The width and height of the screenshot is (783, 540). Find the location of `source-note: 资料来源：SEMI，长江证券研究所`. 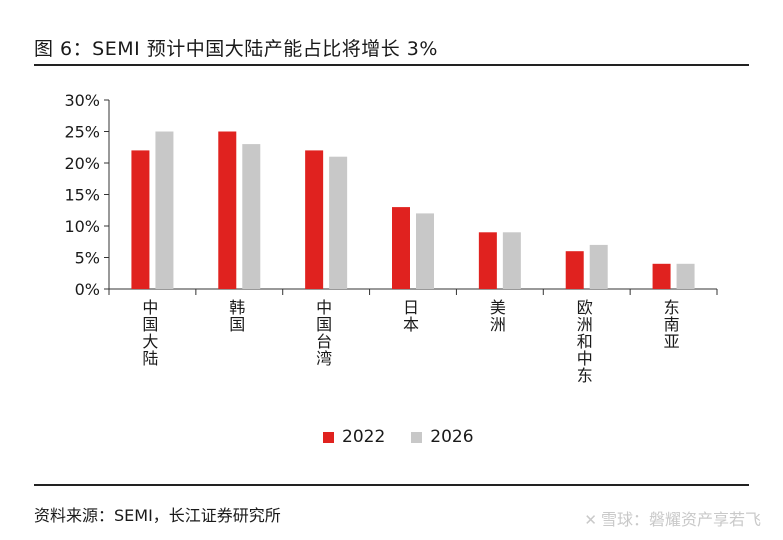

source-note: 资料来源：SEMI，长江证券研究所 is located at coordinates (157, 515).